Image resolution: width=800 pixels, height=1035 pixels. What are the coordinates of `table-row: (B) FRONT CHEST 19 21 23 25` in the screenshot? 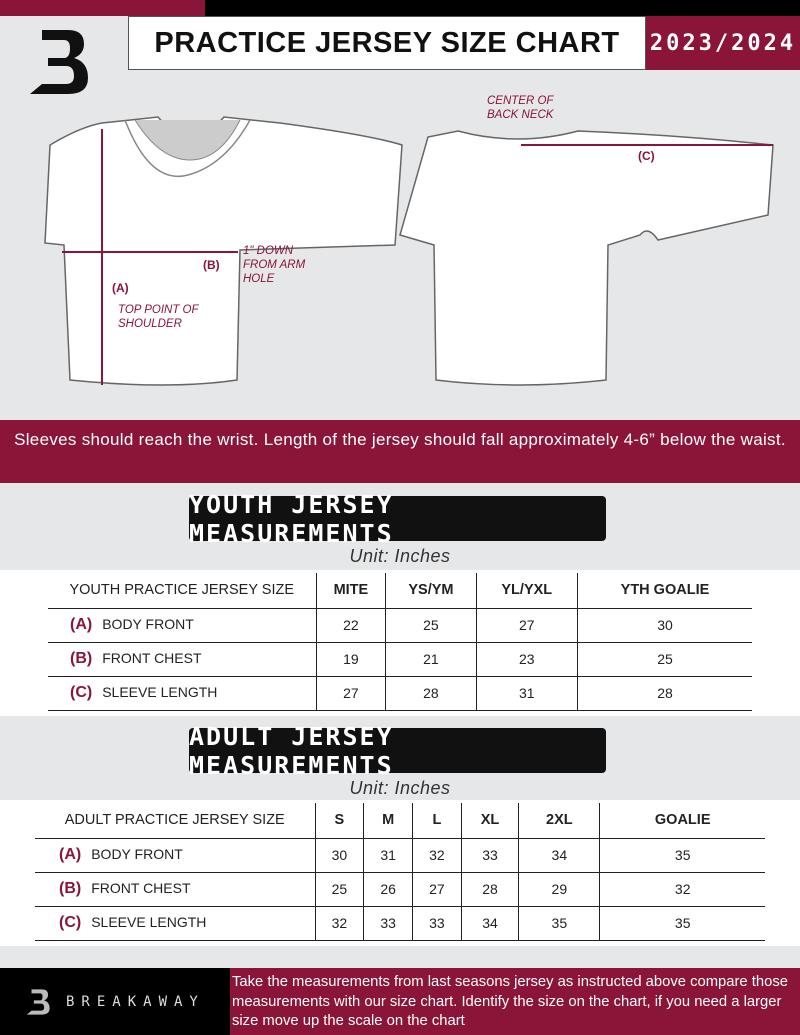 It's located at (400, 659).